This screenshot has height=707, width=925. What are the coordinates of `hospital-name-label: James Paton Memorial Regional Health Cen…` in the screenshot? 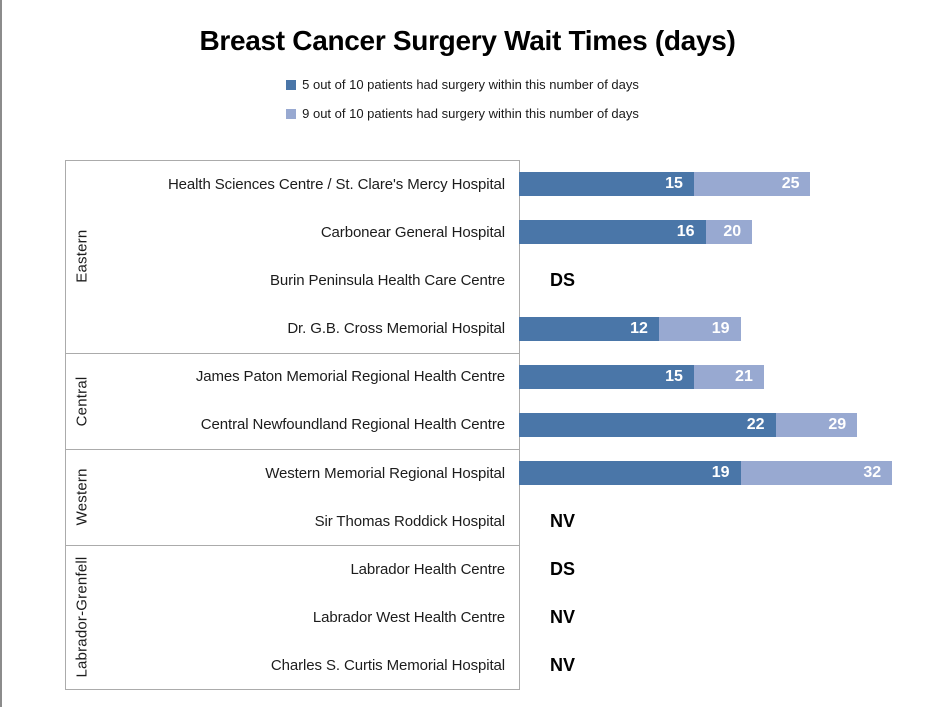 It's located at (350, 377).